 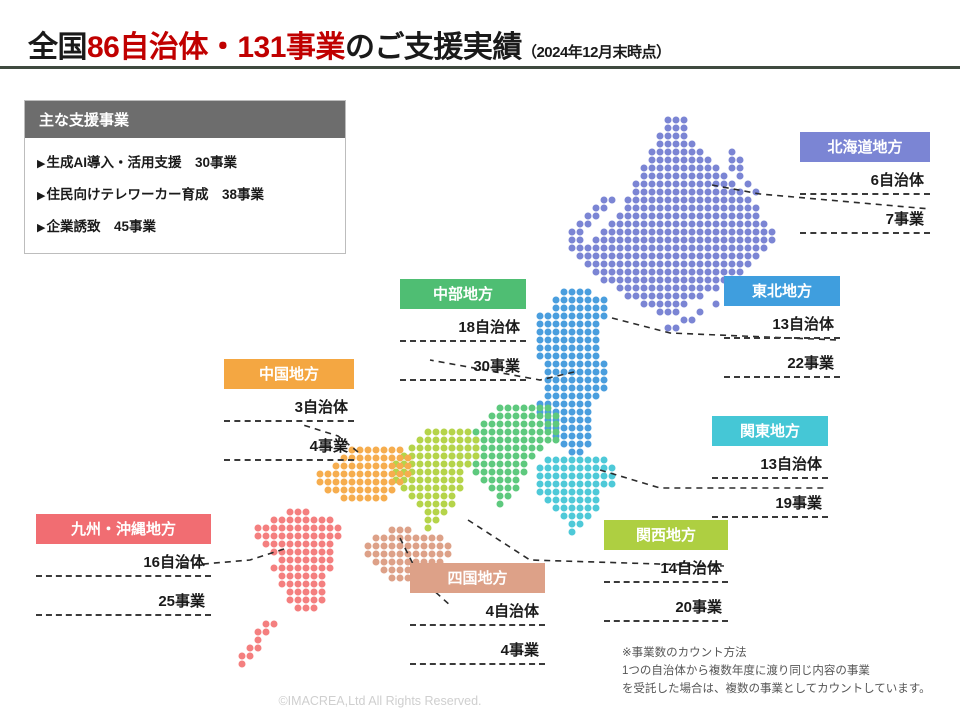 I want to click on footnote-line-1: ※事業数のカウント方法, so click(x=684, y=653).